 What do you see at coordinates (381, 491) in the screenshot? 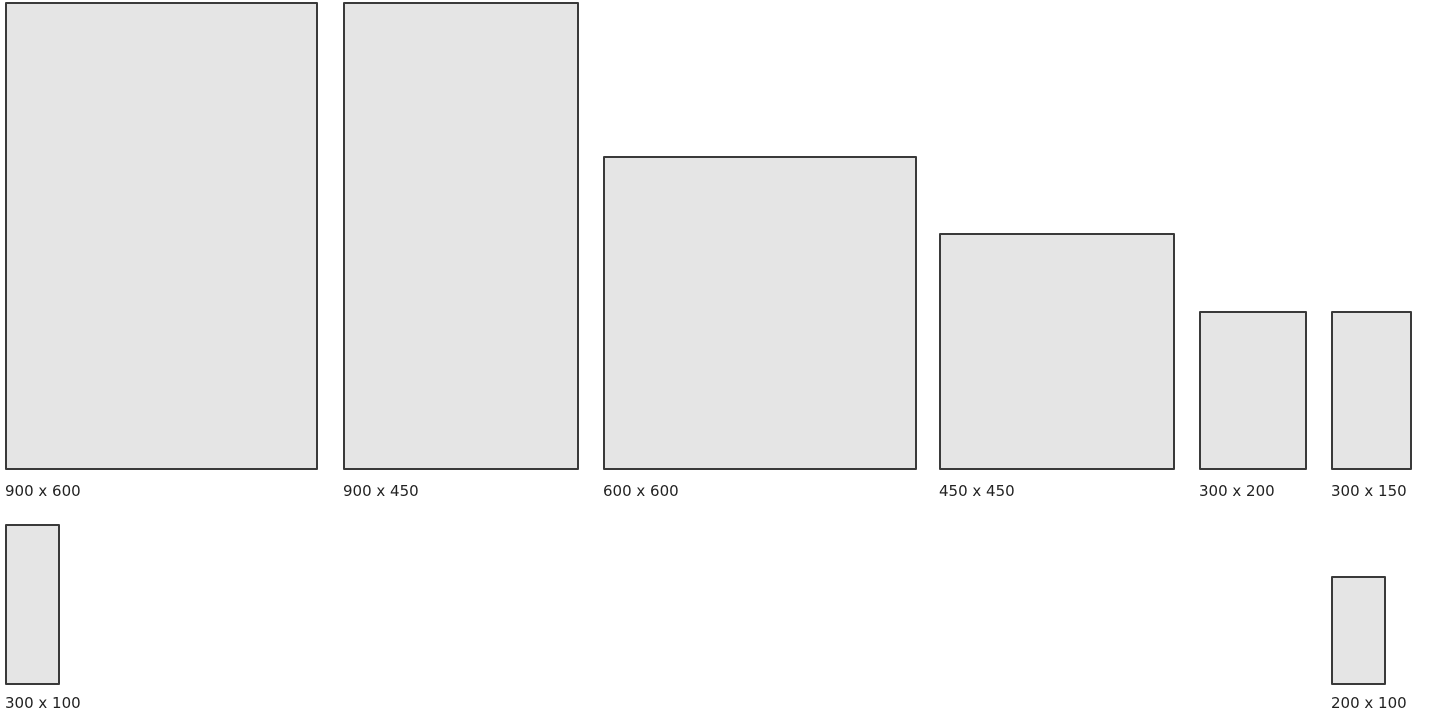
I see `image-size-label: 900 x 450` at bounding box center [381, 491].